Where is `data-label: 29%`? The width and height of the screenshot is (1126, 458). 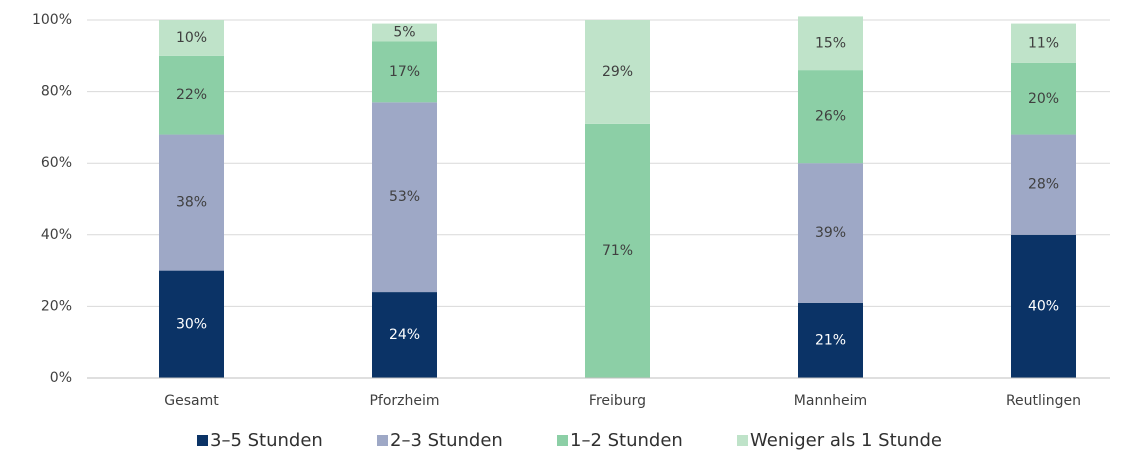 data-label: 29% is located at coordinates (617, 72).